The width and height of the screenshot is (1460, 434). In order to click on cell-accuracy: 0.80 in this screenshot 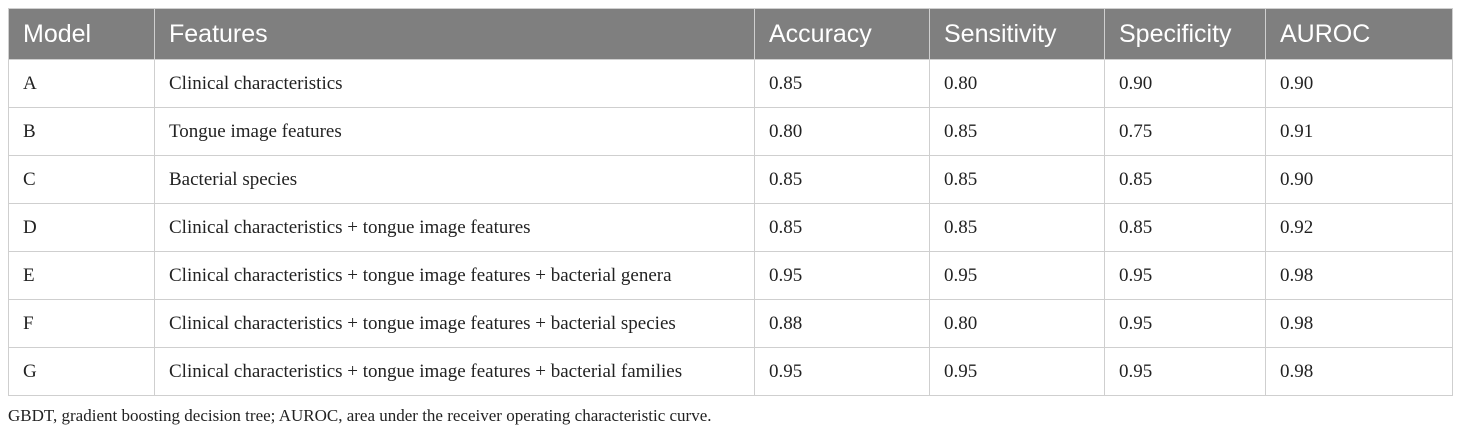, I will do `click(842, 131)`.